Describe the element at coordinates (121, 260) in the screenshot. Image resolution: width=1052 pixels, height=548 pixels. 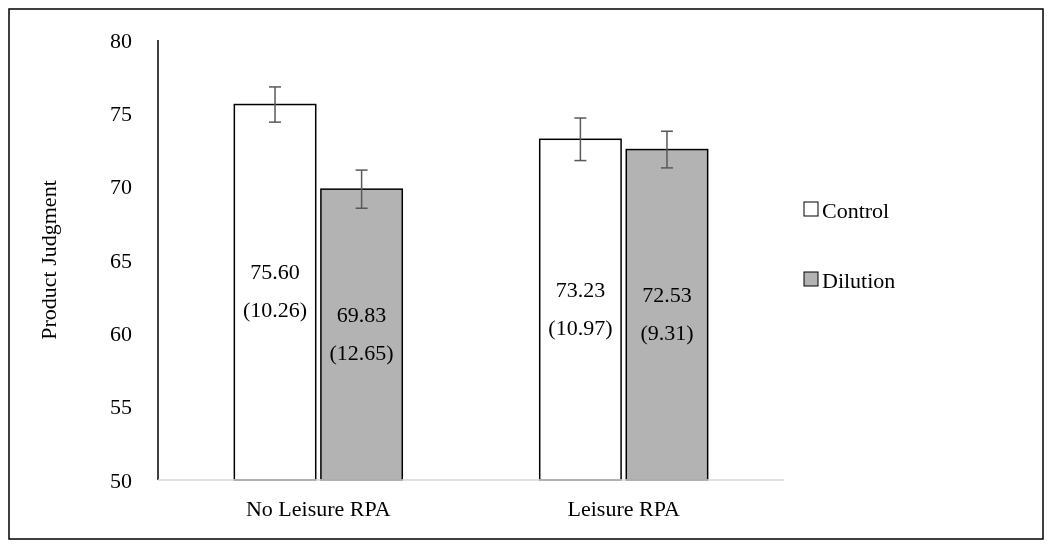
I see `y-tick-label: 65` at that location.